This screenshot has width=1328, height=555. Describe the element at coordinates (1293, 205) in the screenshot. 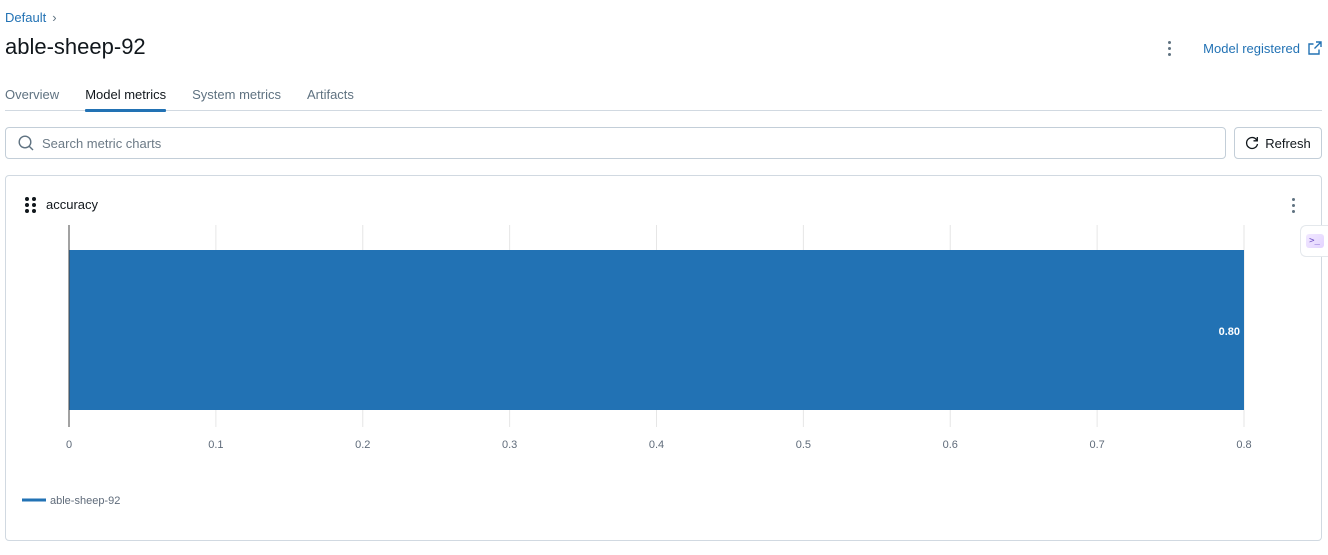

I see `chart-menu-kebab-icon` at that location.